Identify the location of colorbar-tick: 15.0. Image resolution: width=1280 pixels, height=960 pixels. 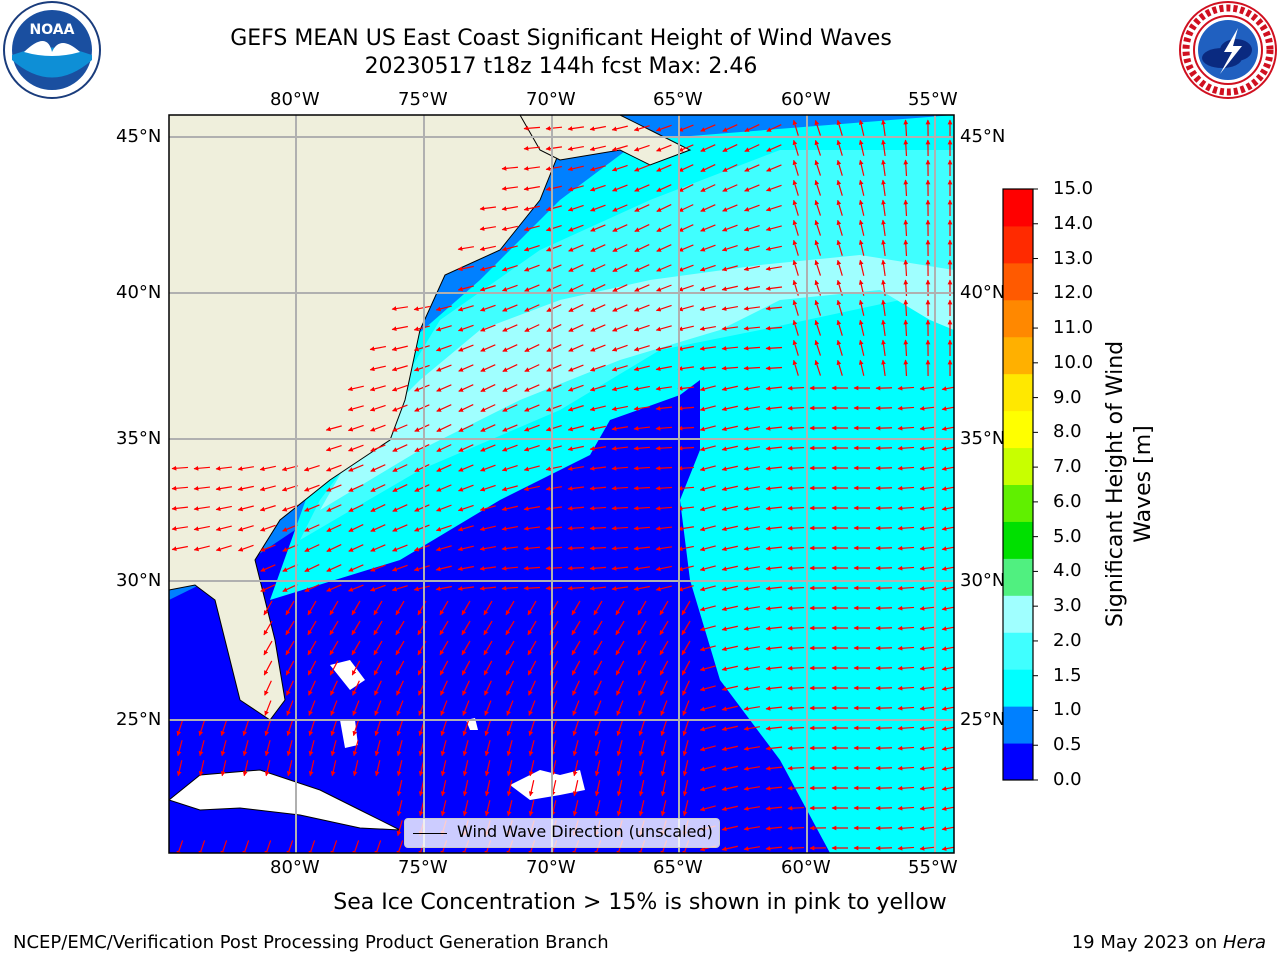
(1073, 188).